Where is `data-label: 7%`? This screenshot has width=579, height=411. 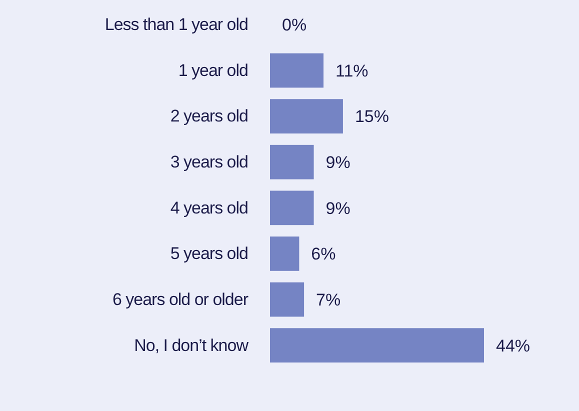 data-label: 7% is located at coordinates (328, 300).